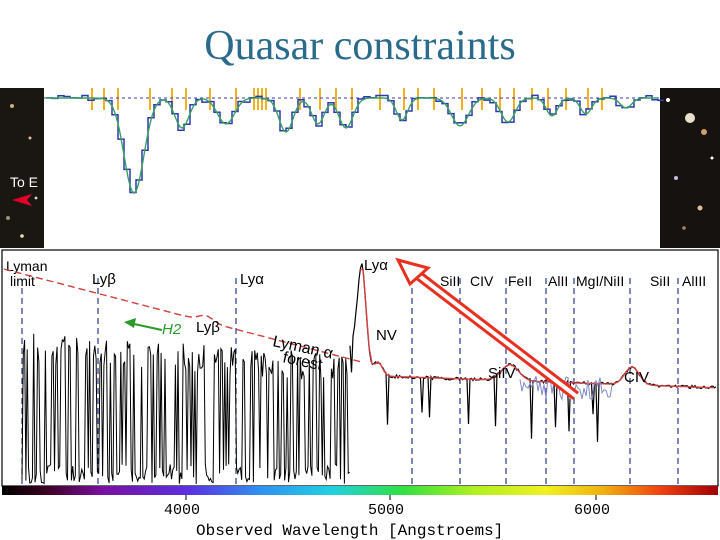 This screenshot has height=540, width=720. What do you see at coordinates (22, 200) in the screenshot?
I see `left-arrowhead` at bounding box center [22, 200].